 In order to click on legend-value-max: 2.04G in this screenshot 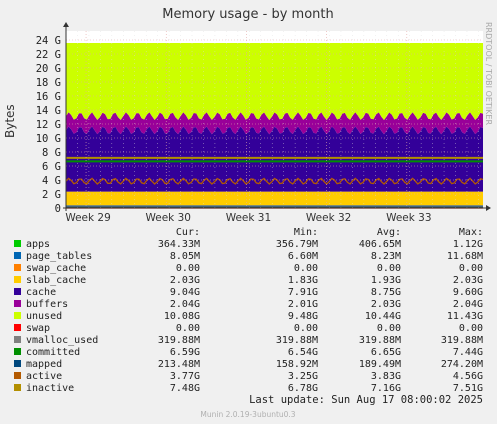, I will do `click(468, 304)`.